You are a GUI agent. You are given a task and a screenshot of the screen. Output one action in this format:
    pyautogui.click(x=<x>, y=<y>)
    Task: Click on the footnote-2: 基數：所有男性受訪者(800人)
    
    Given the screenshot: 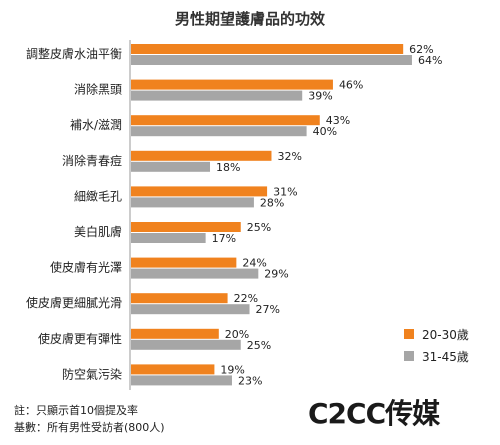 What is the action you would take?
    pyautogui.click(x=89, y=427)
    